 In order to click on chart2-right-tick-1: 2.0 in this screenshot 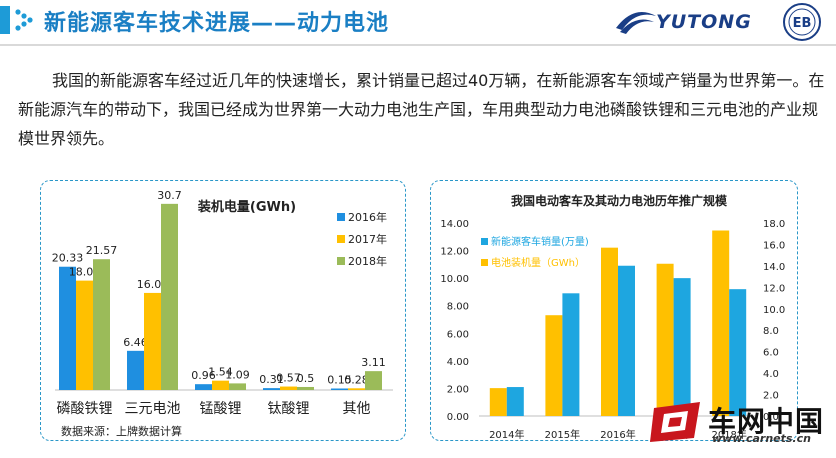, I will do `click(771, 396)`.